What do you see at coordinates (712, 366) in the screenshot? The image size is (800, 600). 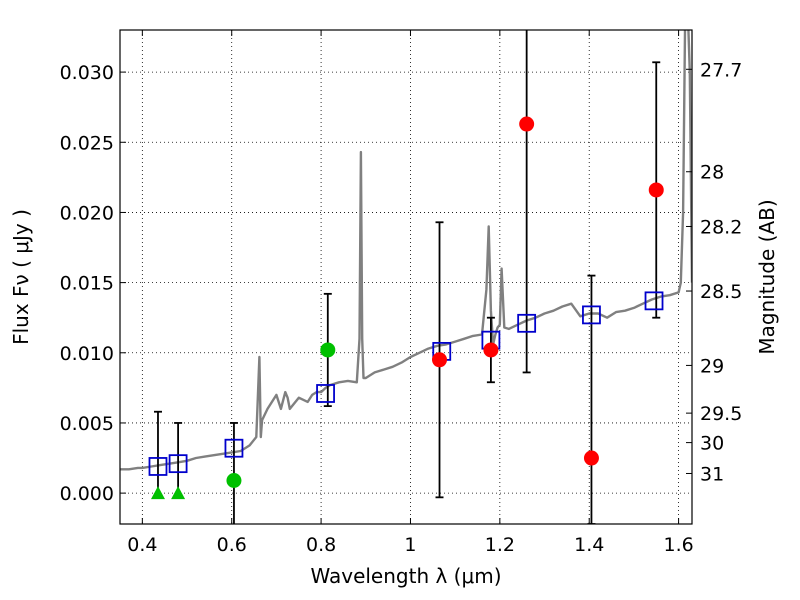 I see `y2-tick-label: 29` at bounding box center [712, 366].